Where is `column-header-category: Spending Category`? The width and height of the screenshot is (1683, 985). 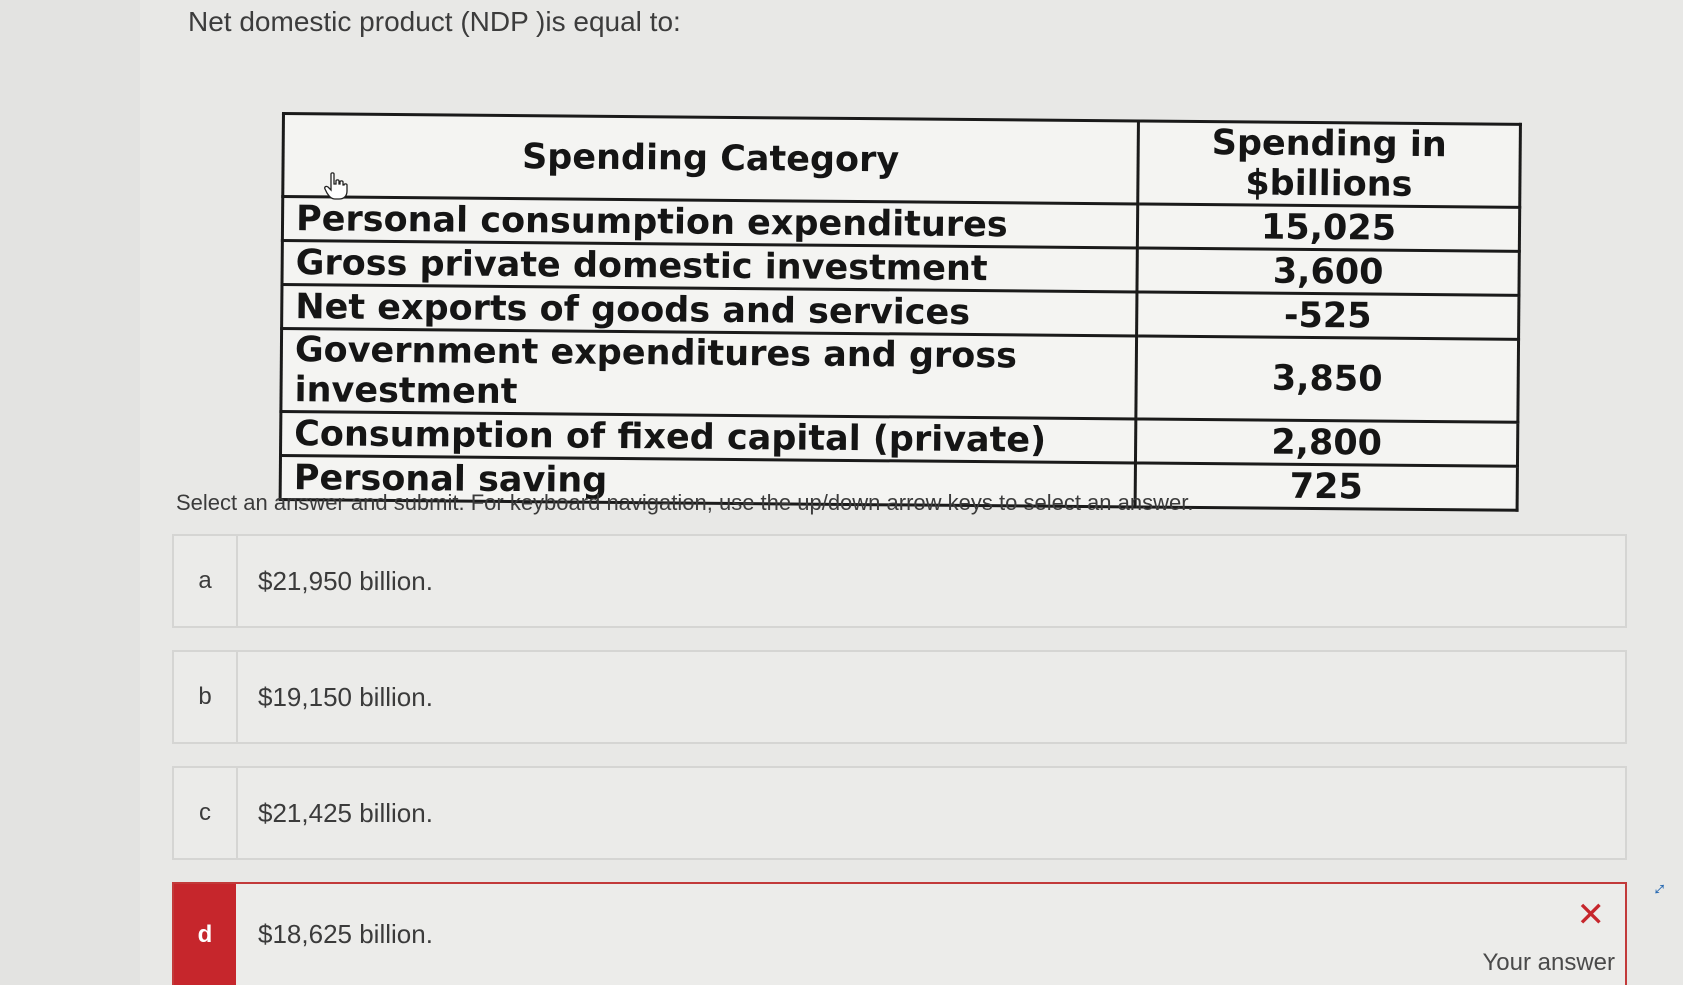
column-header-category: Spending Category is located at coordinates (710, 158).